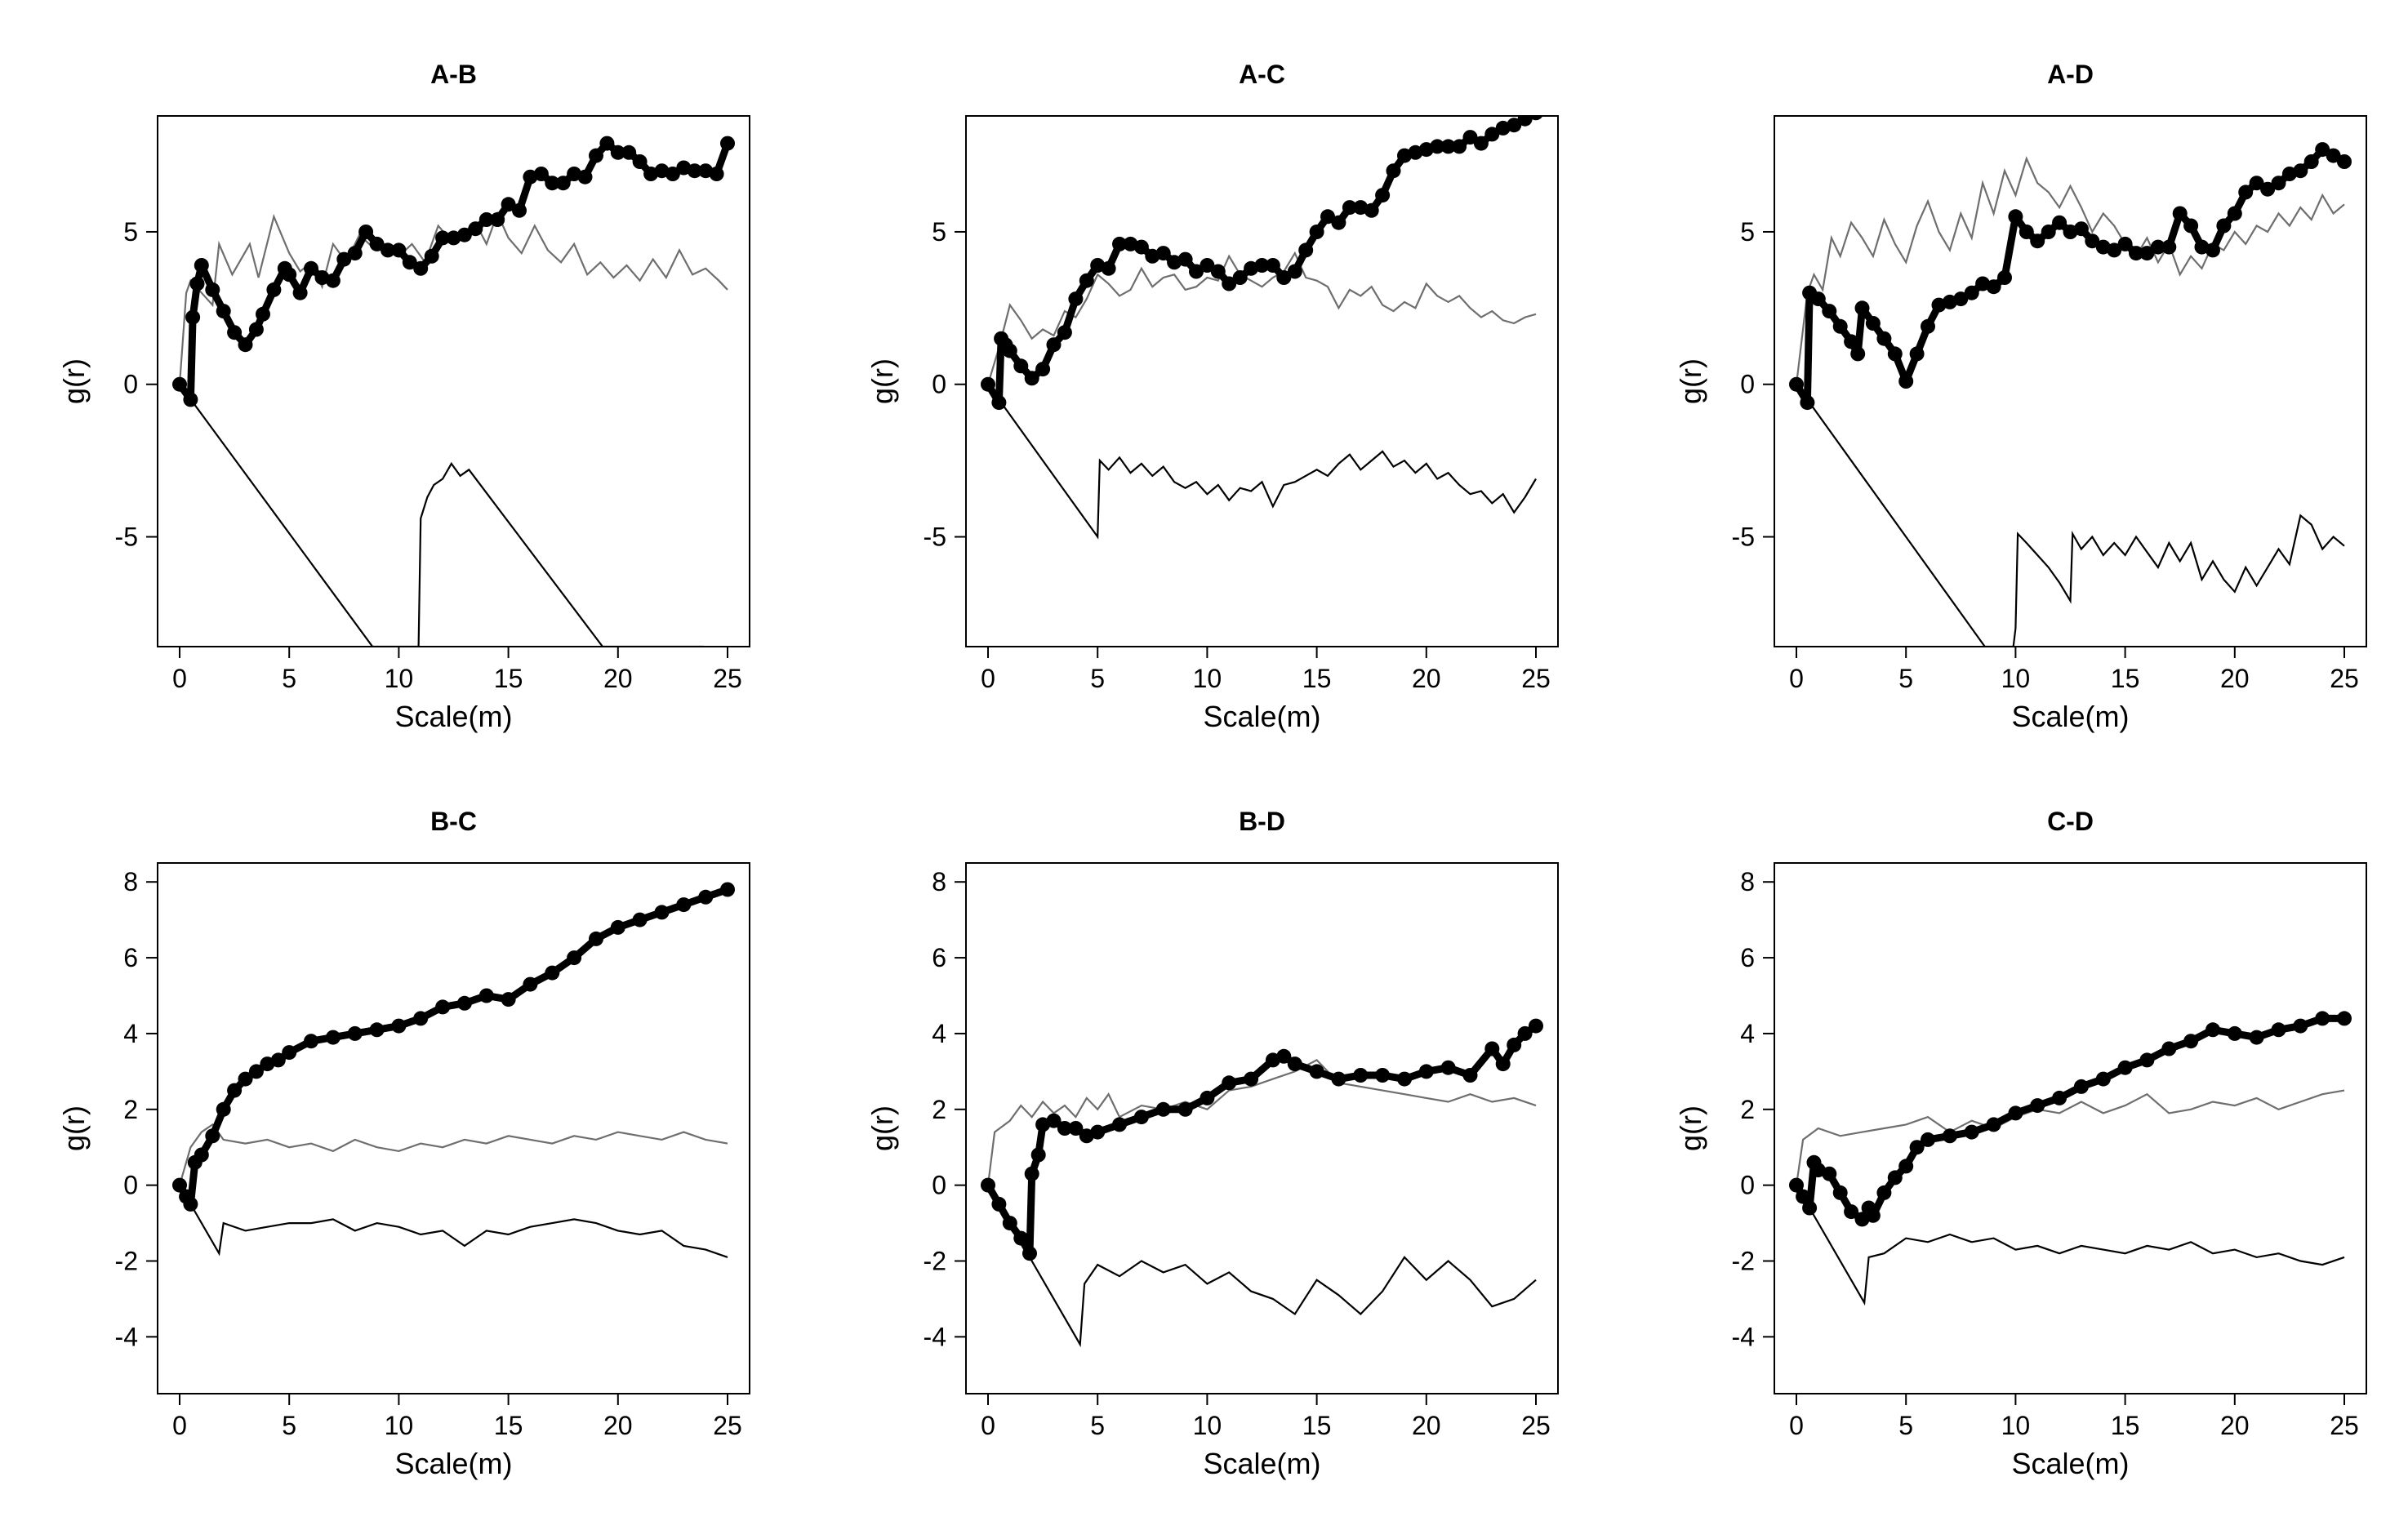 The width and height of the screenshot is (2408, 1539). I want to click on chart-title: A-D, so click(2070, 74).